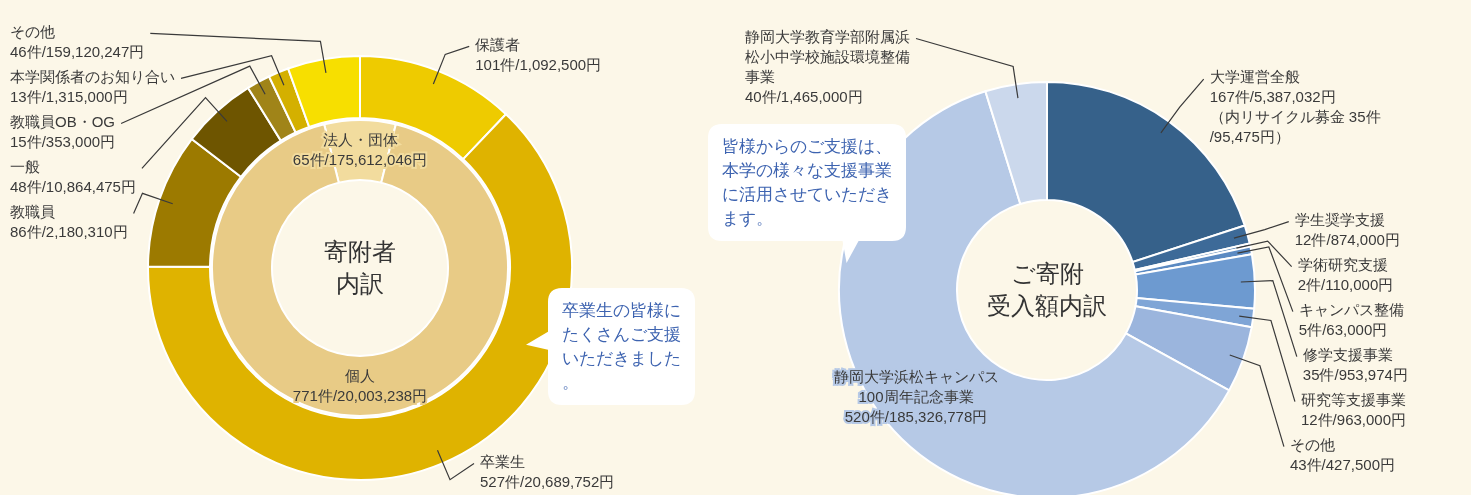 The width and height of the screenshot is (1471, 495). Describe the element at coordinates (547, 481) in the screenshot. I see `data-label: 527件/20,689,752円` at that location.